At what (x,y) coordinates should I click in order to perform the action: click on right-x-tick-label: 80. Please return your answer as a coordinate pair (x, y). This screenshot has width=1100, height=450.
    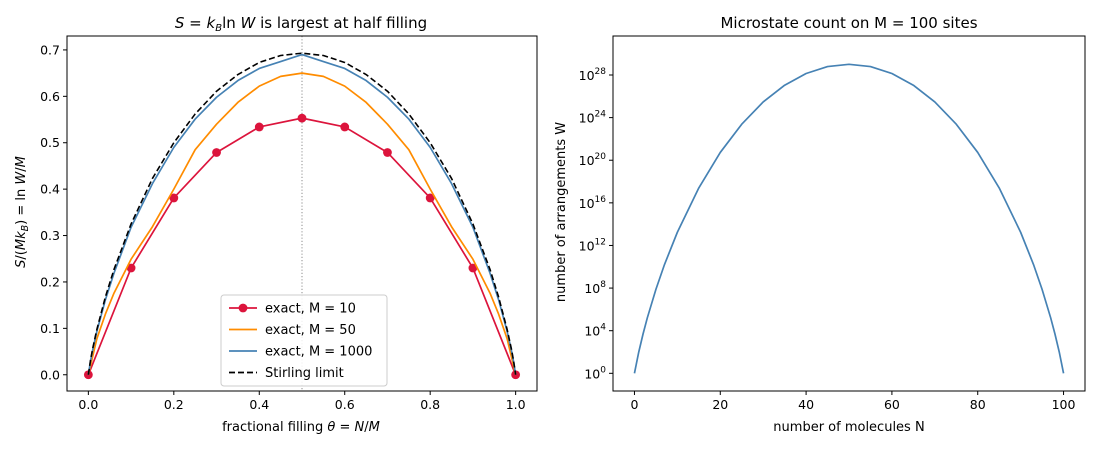
    Looking at the image, I should click on (978, 404).